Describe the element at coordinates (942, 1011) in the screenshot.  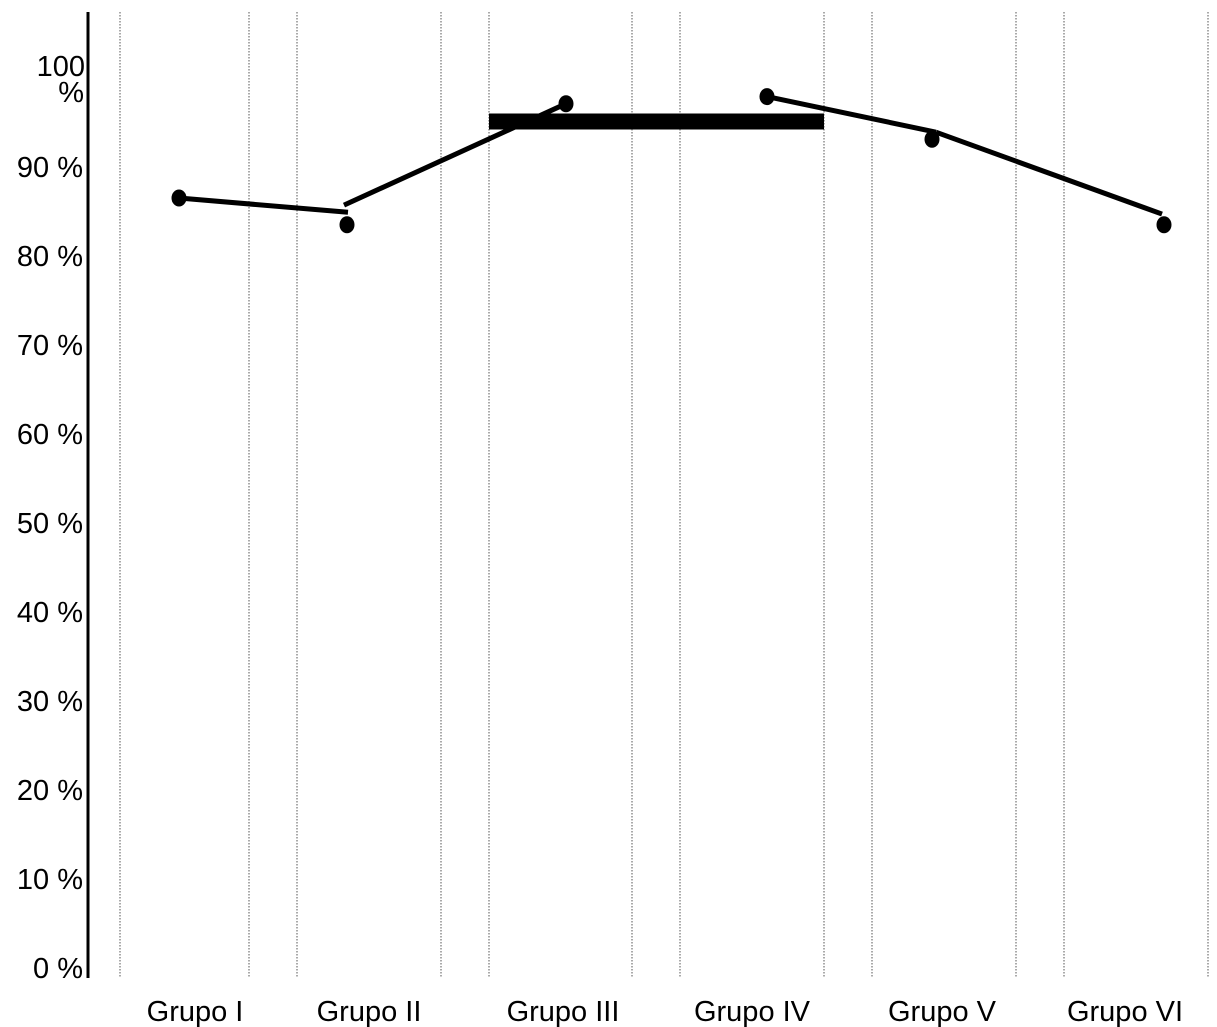
I see `x-category-label-5: Grupo V` at that location.